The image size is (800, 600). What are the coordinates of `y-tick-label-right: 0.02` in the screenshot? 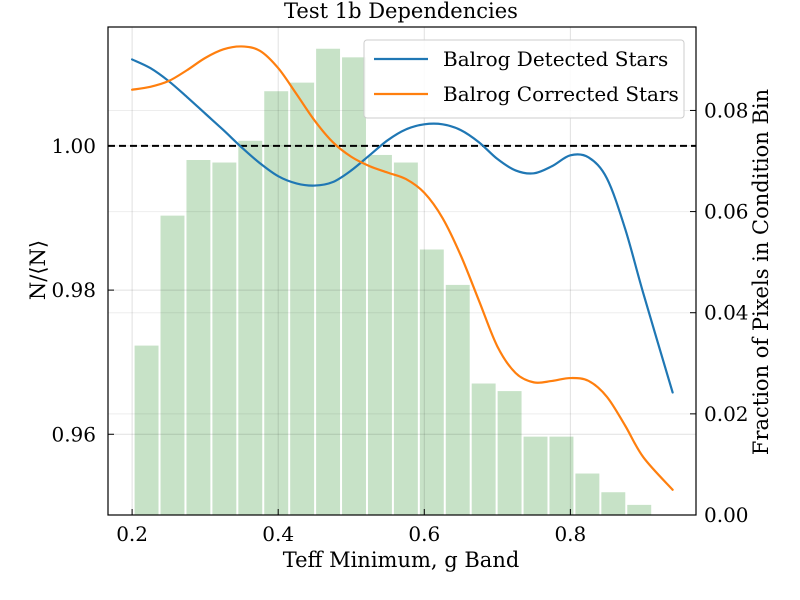 It's located at (726, 414).